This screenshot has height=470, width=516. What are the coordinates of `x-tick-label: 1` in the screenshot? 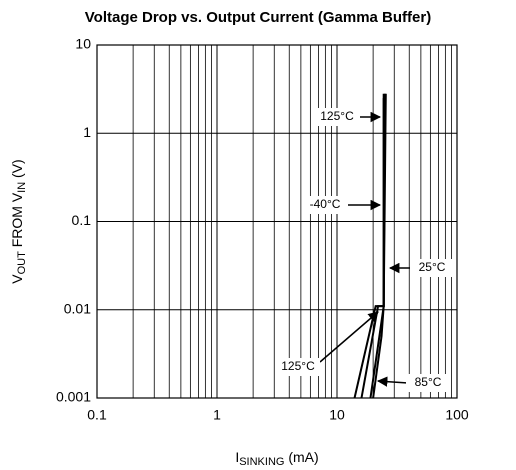 It's located at (217, 415).